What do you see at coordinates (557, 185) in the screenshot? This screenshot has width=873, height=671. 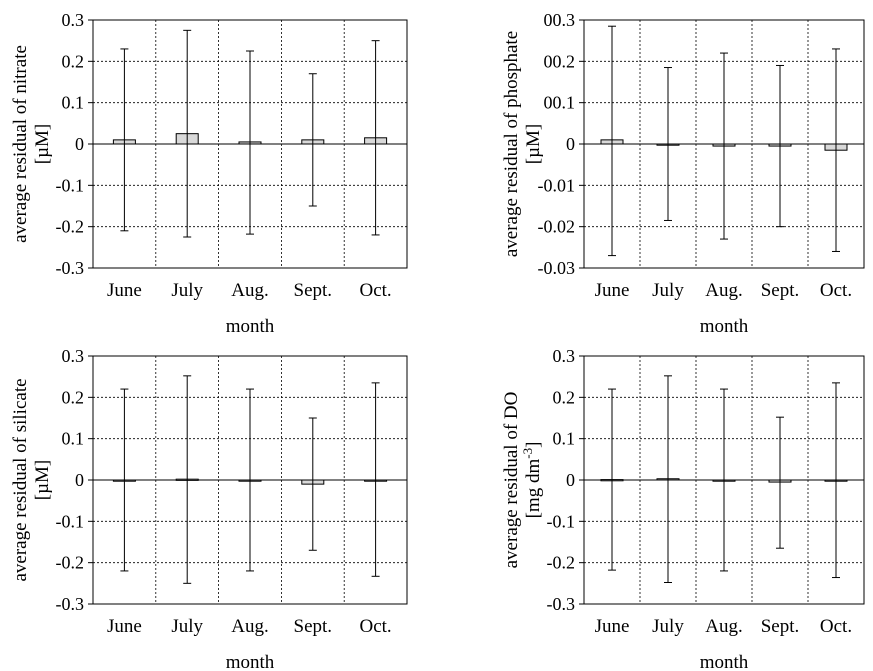 I see `y-tick-label: -0.01` at bounding box center [557, 185].